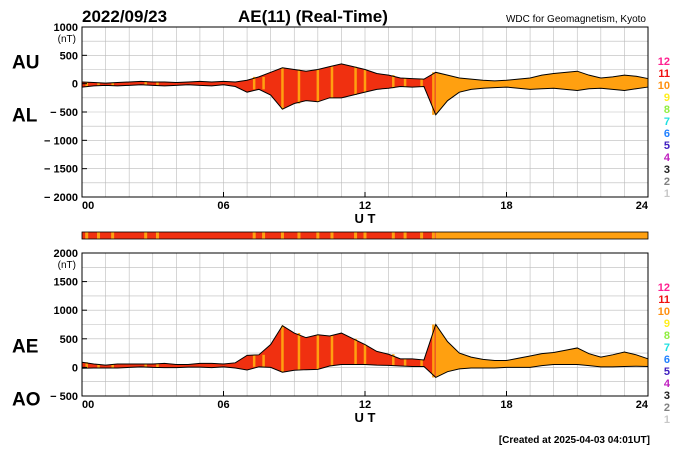 The width and height of the screenshot is (700, 450). I want to click on ae-label: AE, so click(25, 346).